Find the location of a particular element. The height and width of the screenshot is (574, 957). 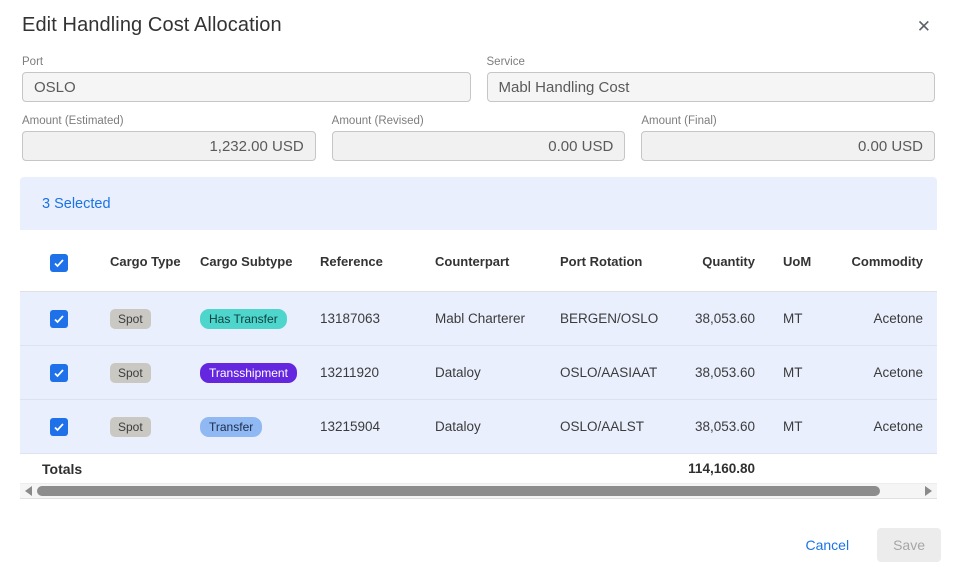

selection-summary: 3 Selected is located at coordinates (76, 203).